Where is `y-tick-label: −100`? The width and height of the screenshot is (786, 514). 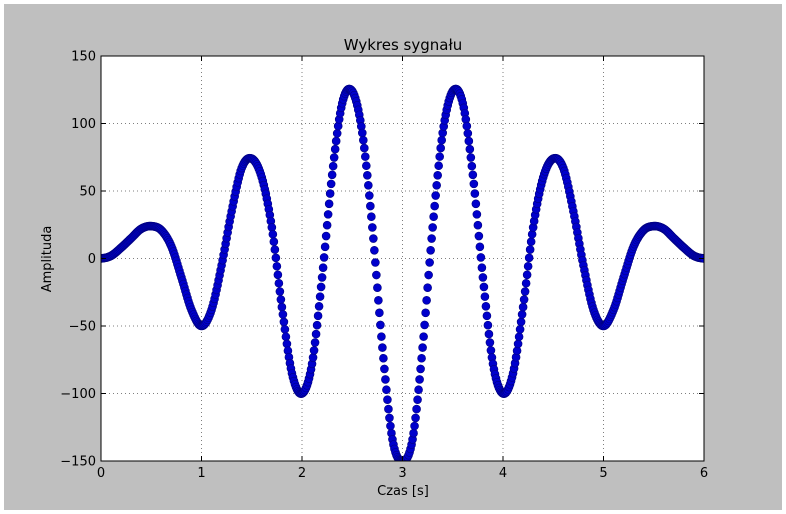
y-tick-label: −100 is located at coordinates (78, 394).